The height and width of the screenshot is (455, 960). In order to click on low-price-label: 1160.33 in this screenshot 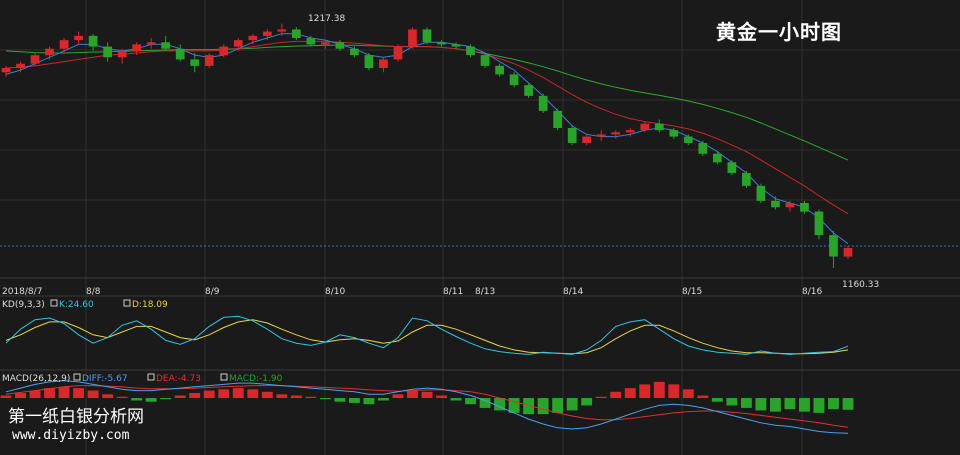, I will do `click(860, 285)`.